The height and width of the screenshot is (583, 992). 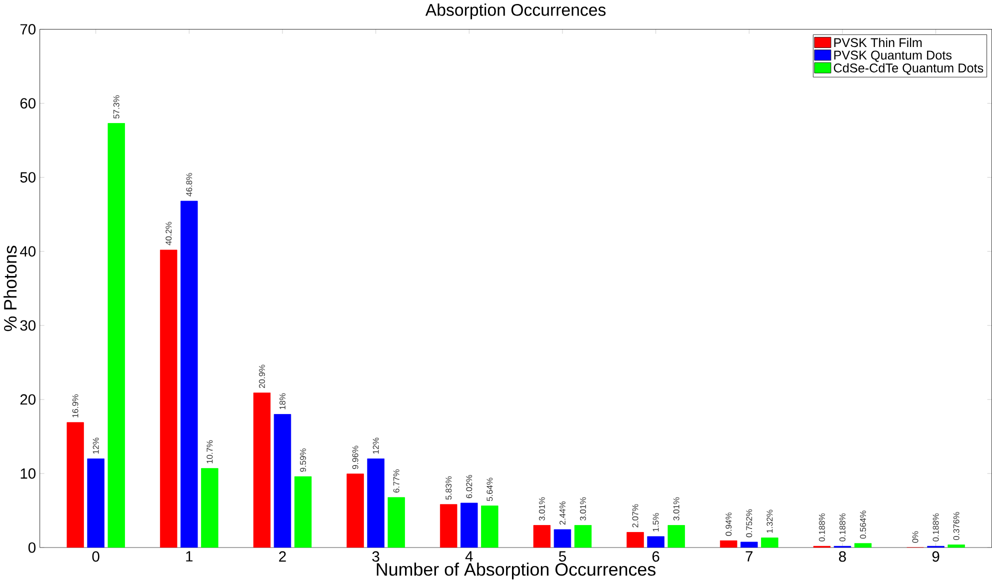 I want to click on y-tick-label: 70, so click(x=28, y=29).